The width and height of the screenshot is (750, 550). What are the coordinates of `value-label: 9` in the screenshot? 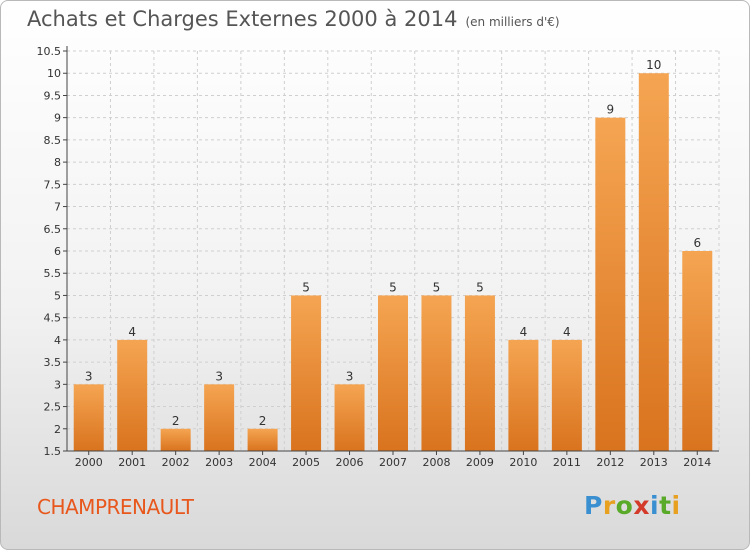 It's located at (611, 110).